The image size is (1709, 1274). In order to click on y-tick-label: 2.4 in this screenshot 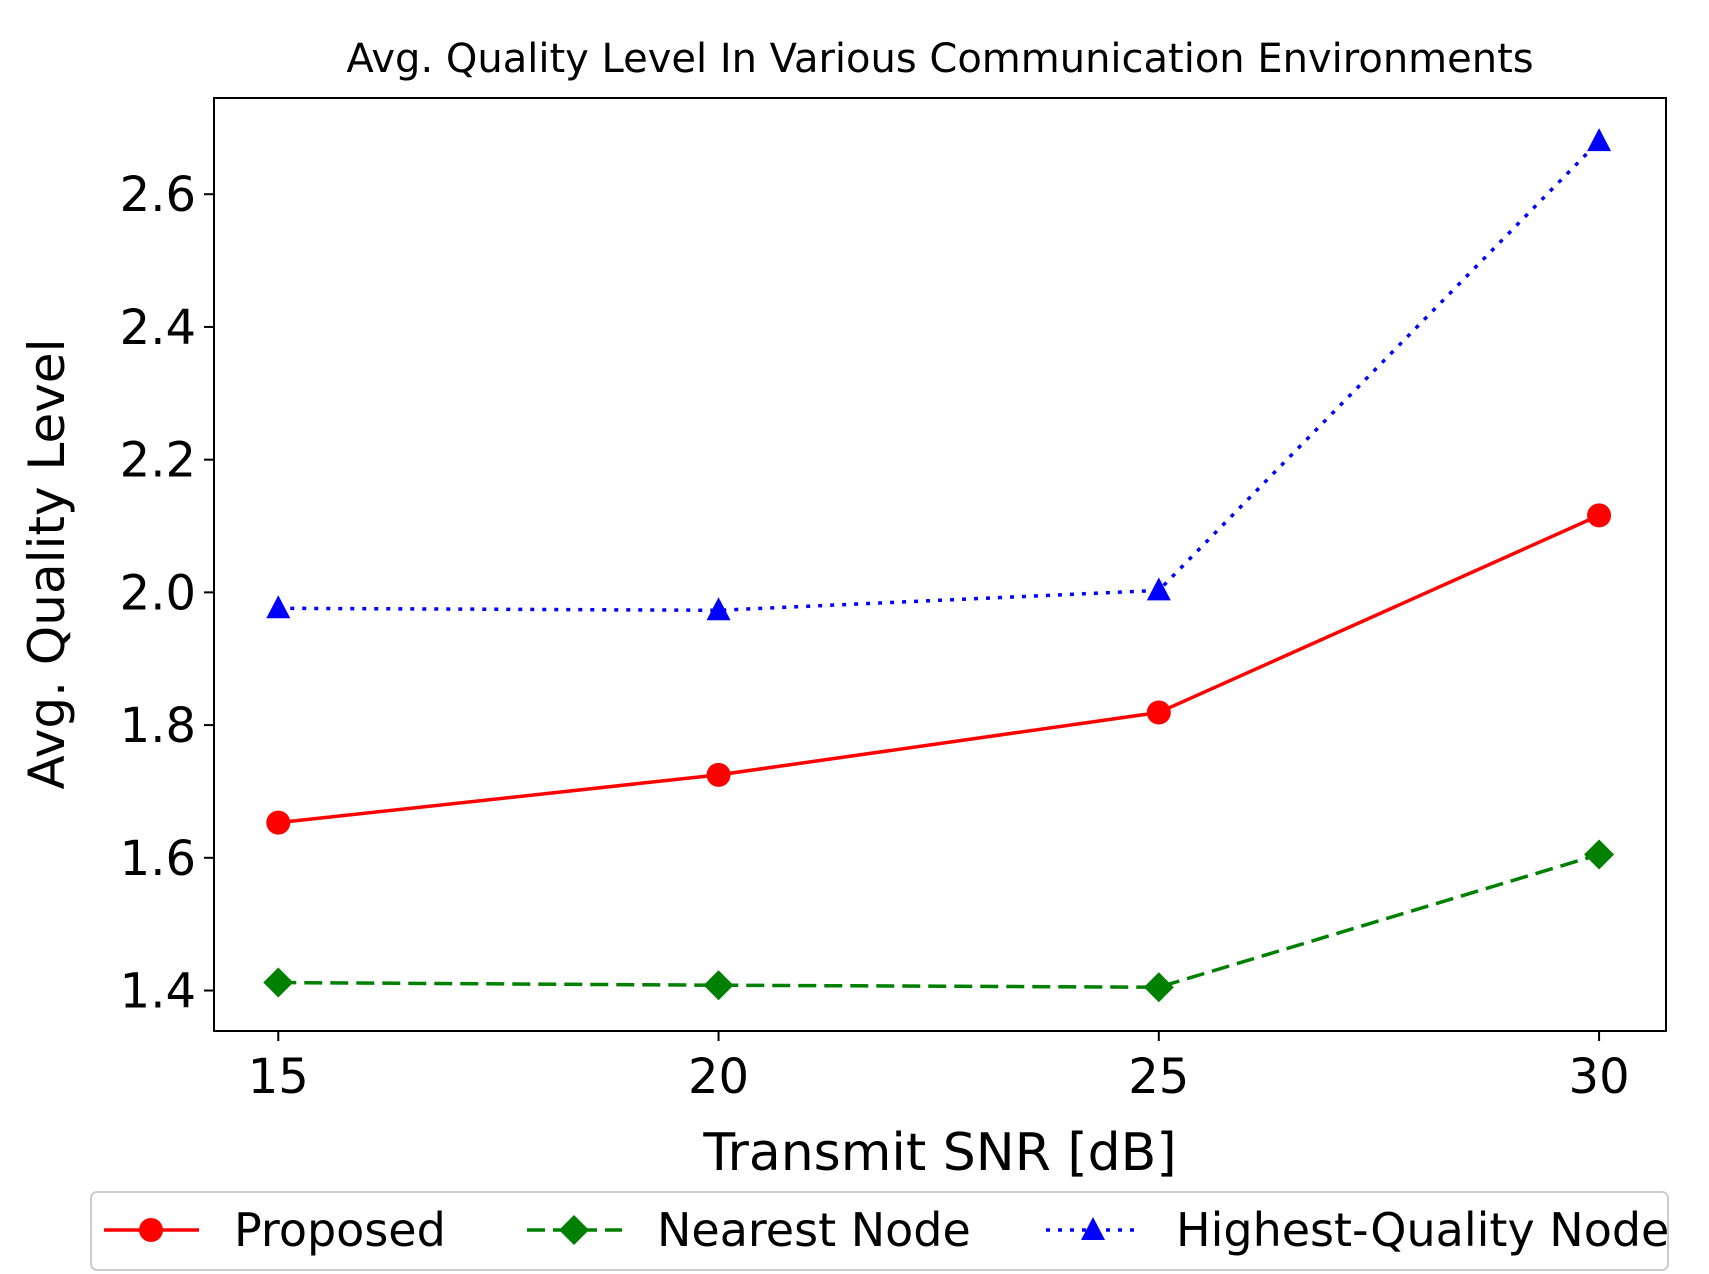, I will do `click(158, 328)`.